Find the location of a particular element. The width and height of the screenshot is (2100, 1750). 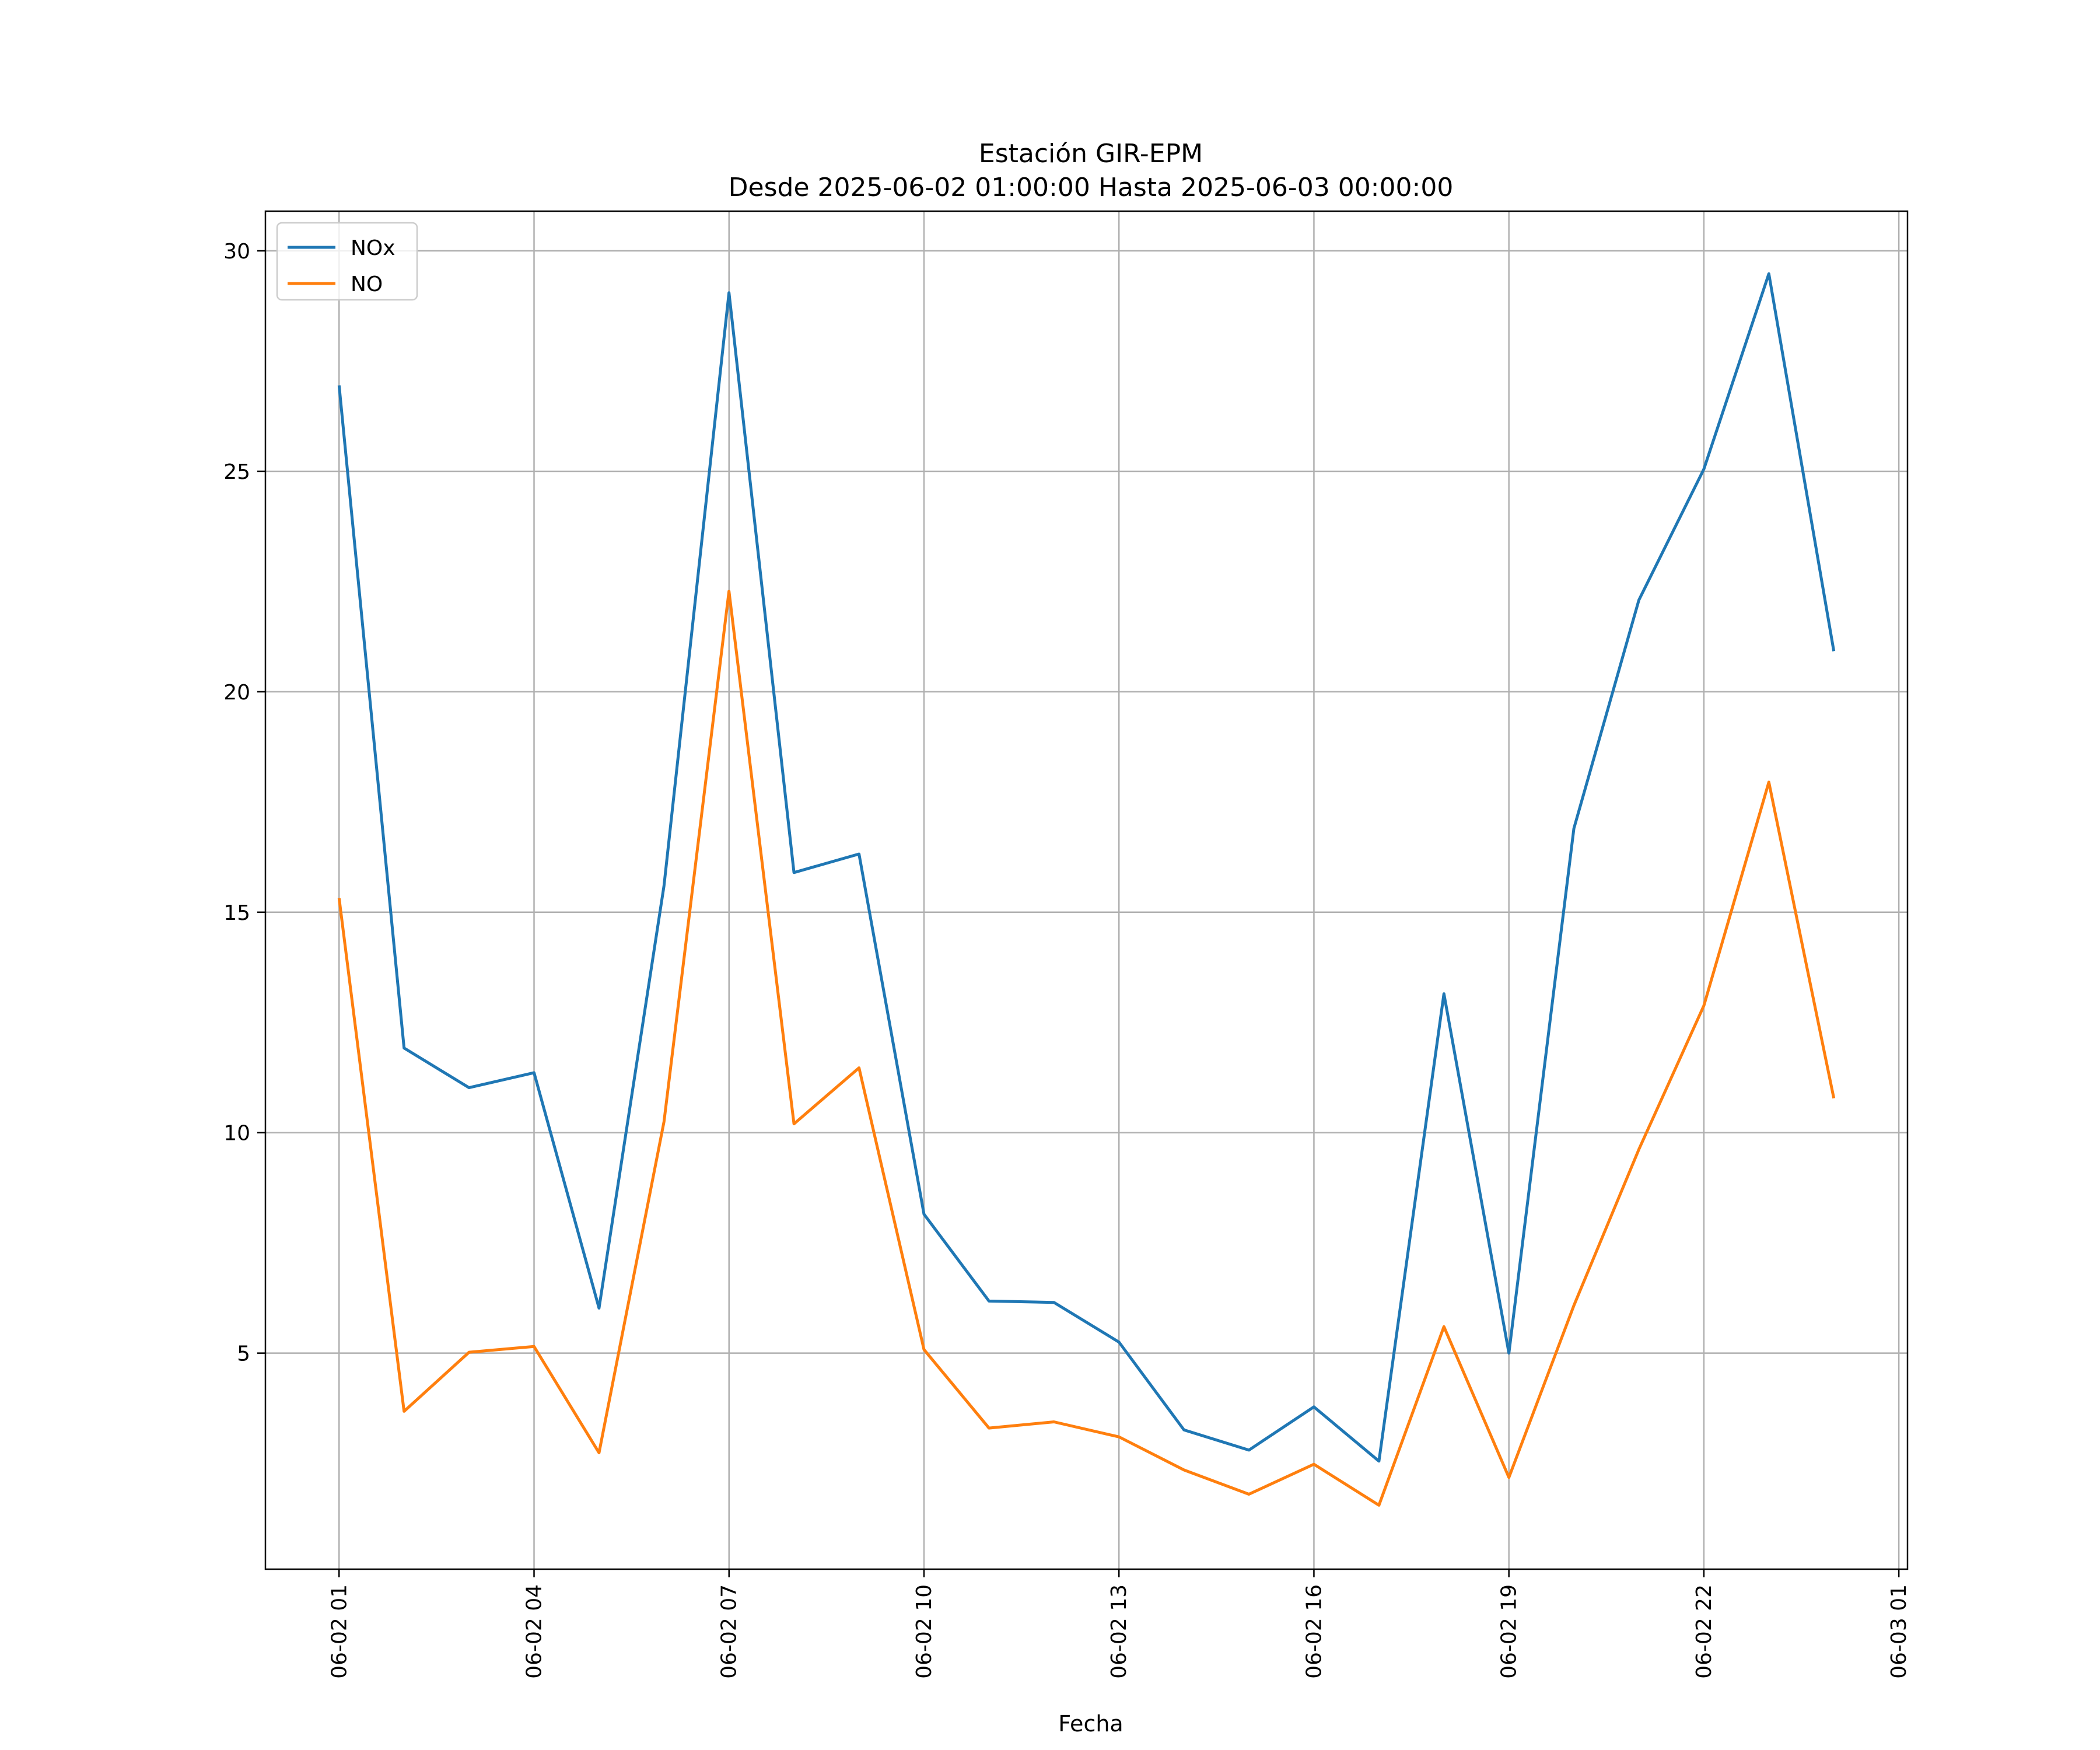

x-tick-label: 06-02 07 is located at coordinates (729, 1631).